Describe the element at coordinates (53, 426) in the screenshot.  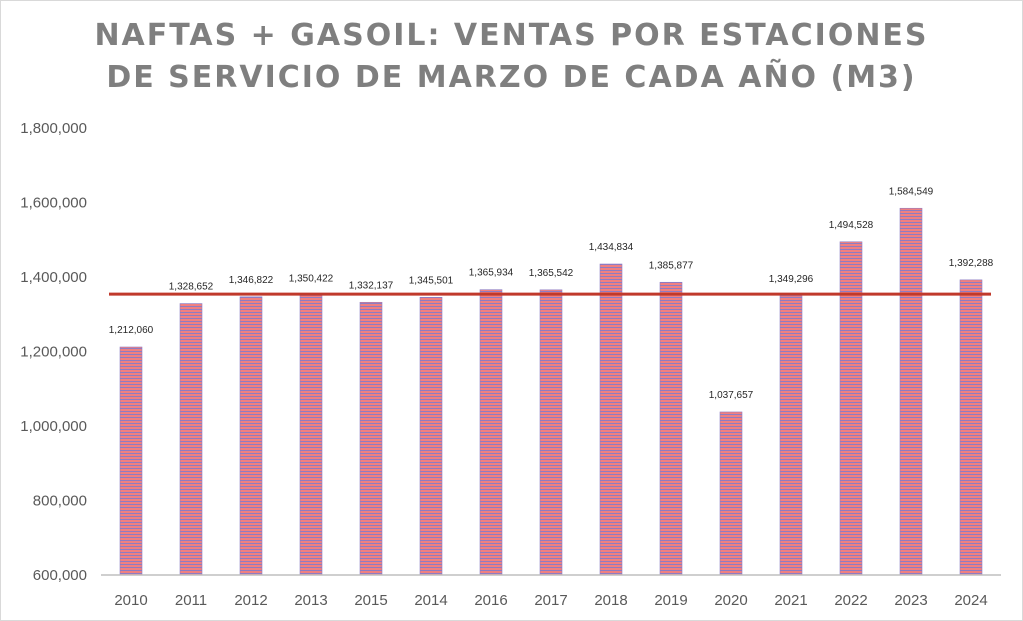
I see `y-tick-label: 1,000,000` at that location.